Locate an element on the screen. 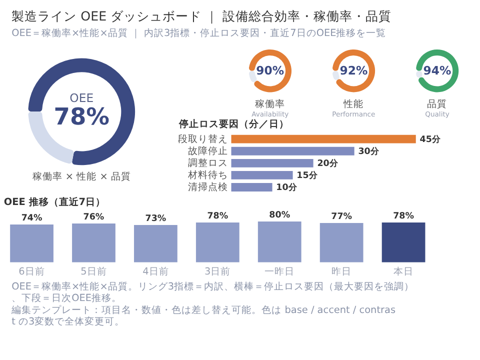  text: OEE＝稼働率×性能×品質。リング3指標＝内訳、横棒＝停止ロス要因（最大要因を強調）、下段＝日次OEE推移。 is located at coordinates (213, 292).